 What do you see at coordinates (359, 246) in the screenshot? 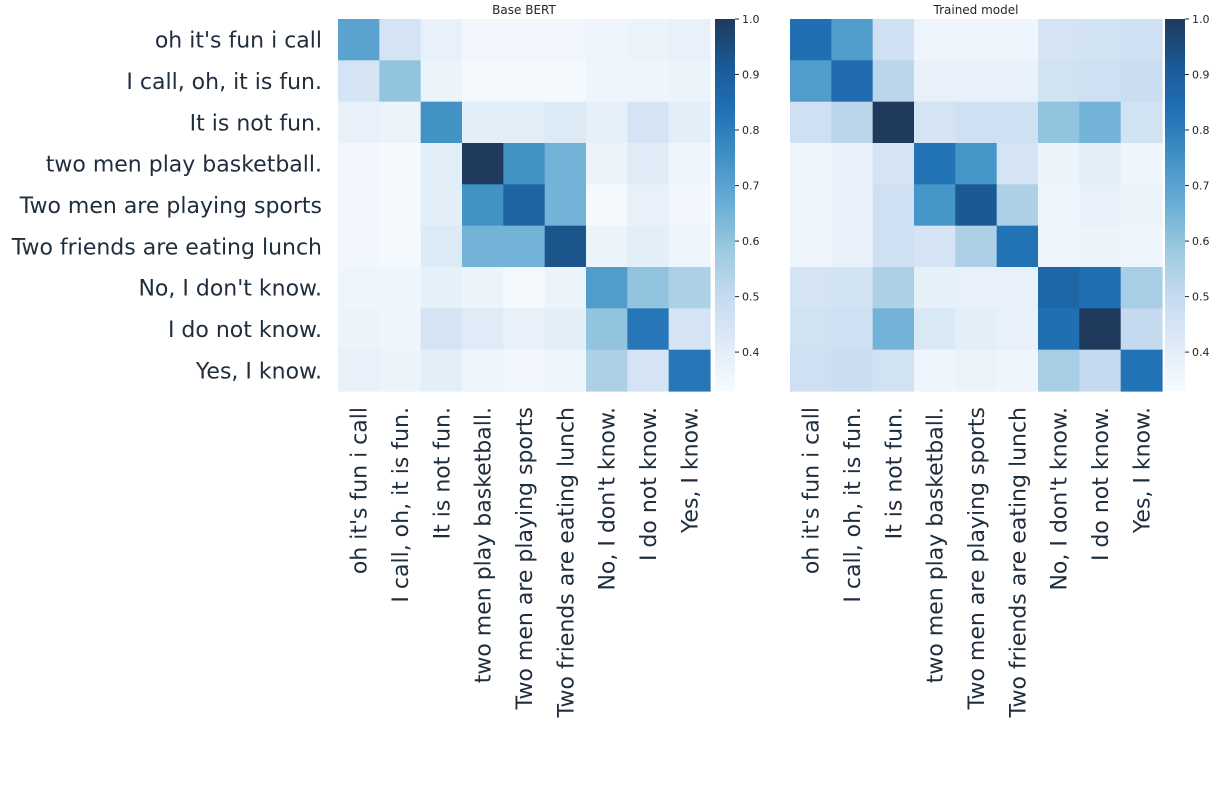
I see `base-bert-cell-r5-c0` at bounding box center [359, 246].